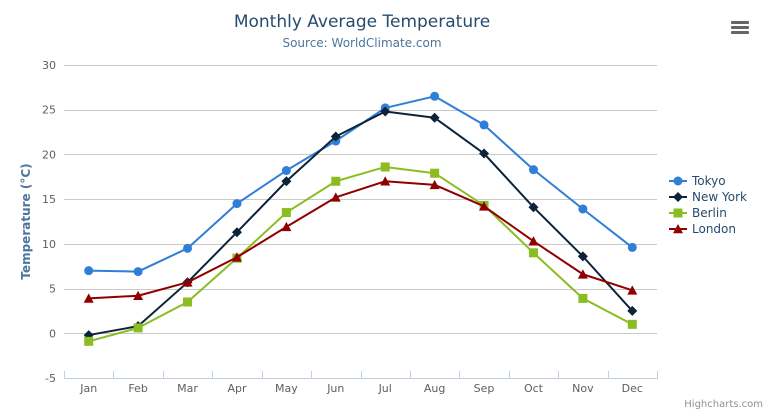  Describe the element at coordinates (286, 181) in the screenshot. I see `data-point-new-york-may` at that location.